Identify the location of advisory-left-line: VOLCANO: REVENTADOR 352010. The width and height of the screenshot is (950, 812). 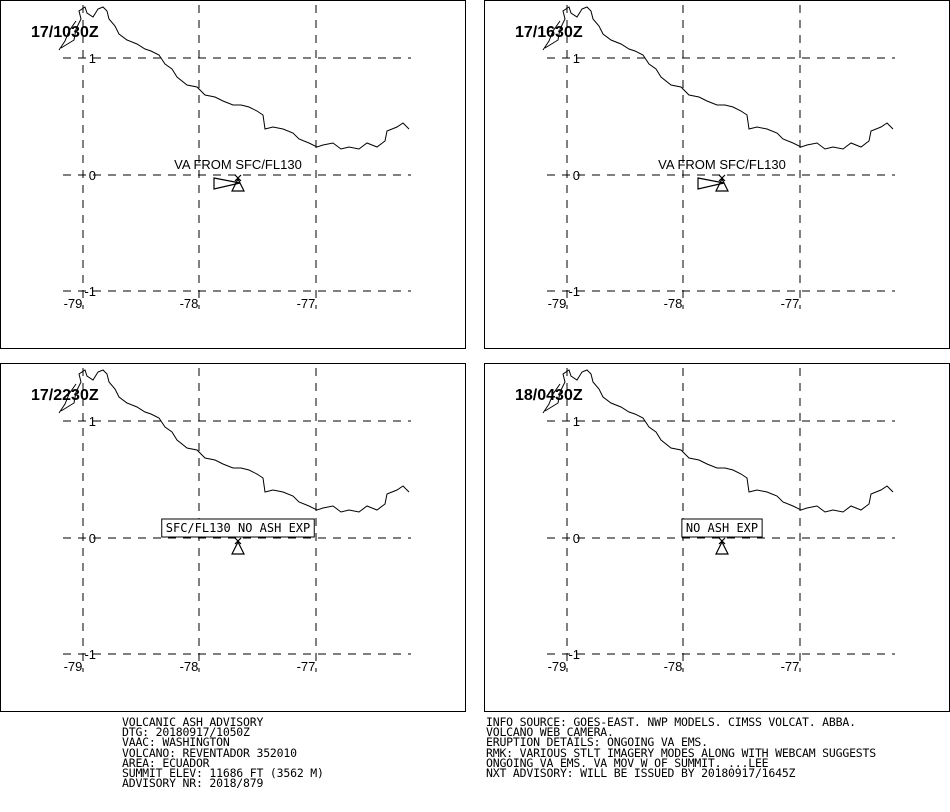
(209, 752).